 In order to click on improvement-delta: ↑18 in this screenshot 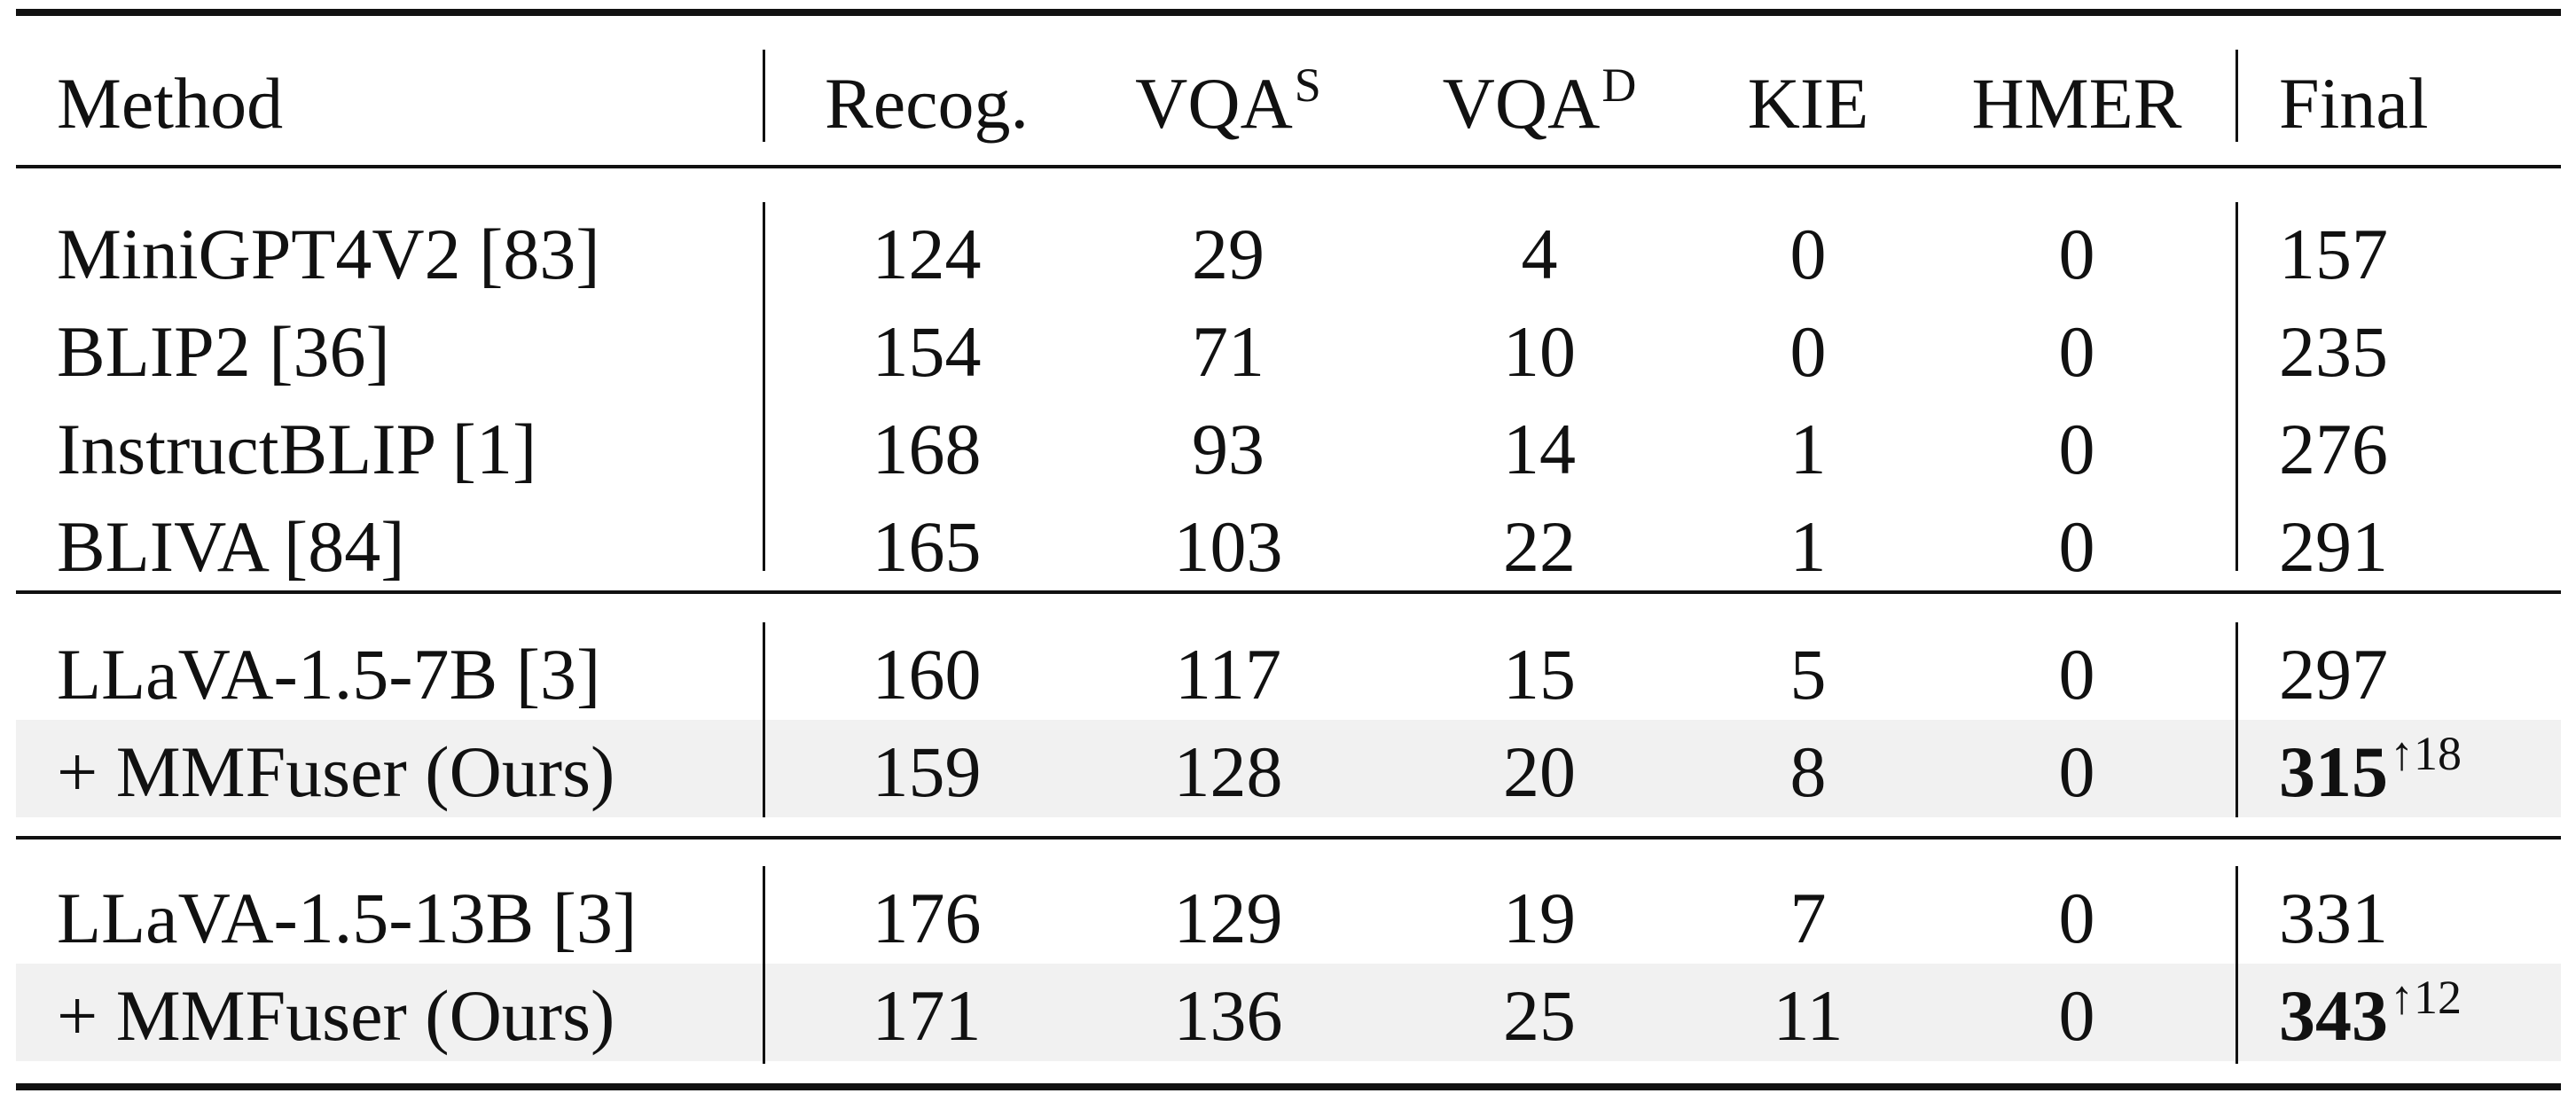, I will do `click(2426, 753)`.